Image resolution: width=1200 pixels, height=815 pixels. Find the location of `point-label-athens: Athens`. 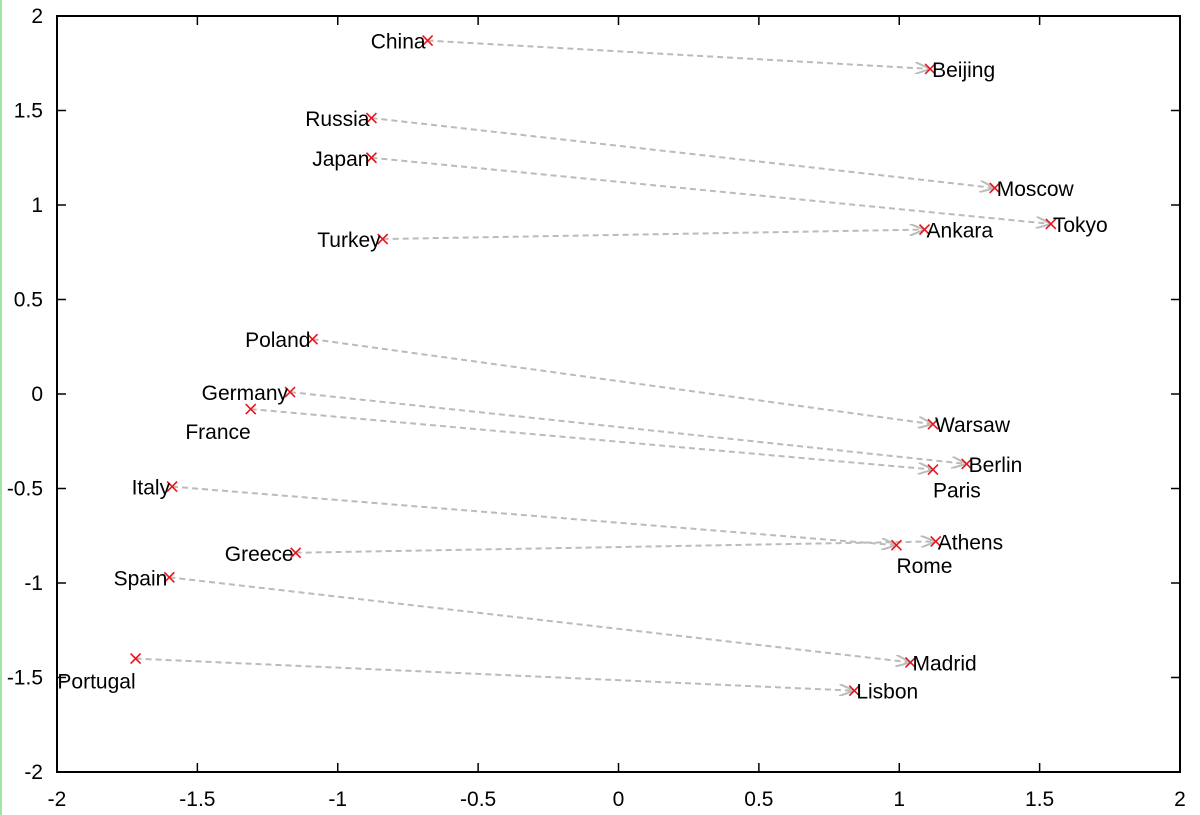

point-label-athens: Athens is located at coordinates (970, 542).